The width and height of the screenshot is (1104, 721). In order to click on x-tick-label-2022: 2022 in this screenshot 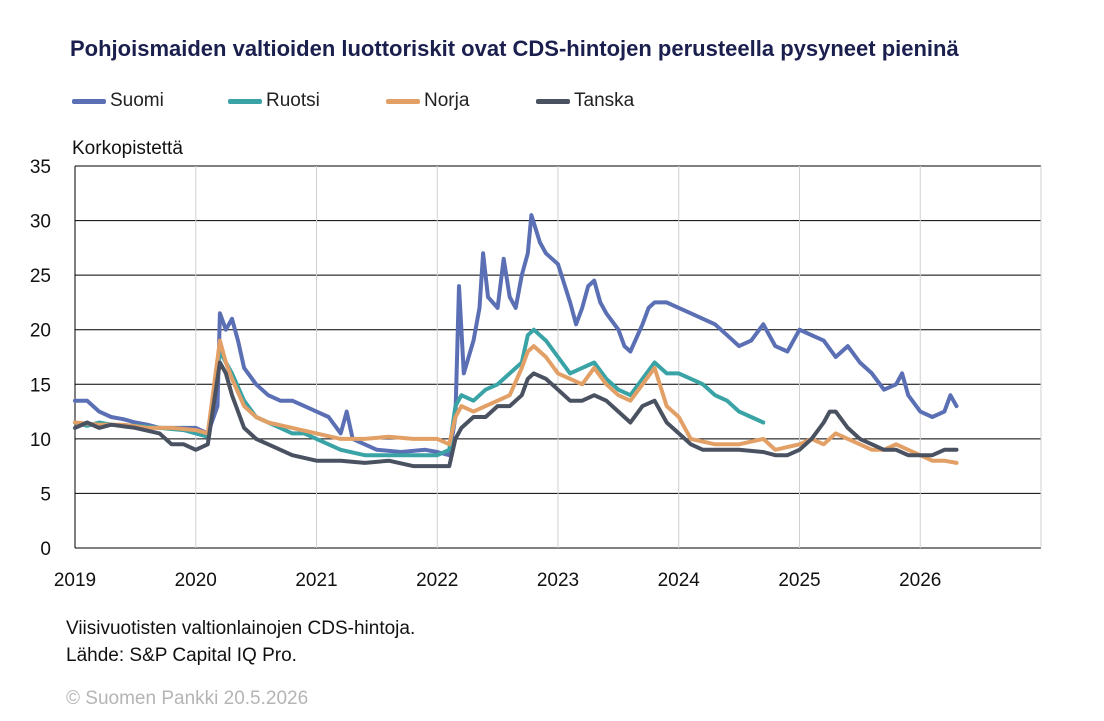, I will do `click(437, 580)`.